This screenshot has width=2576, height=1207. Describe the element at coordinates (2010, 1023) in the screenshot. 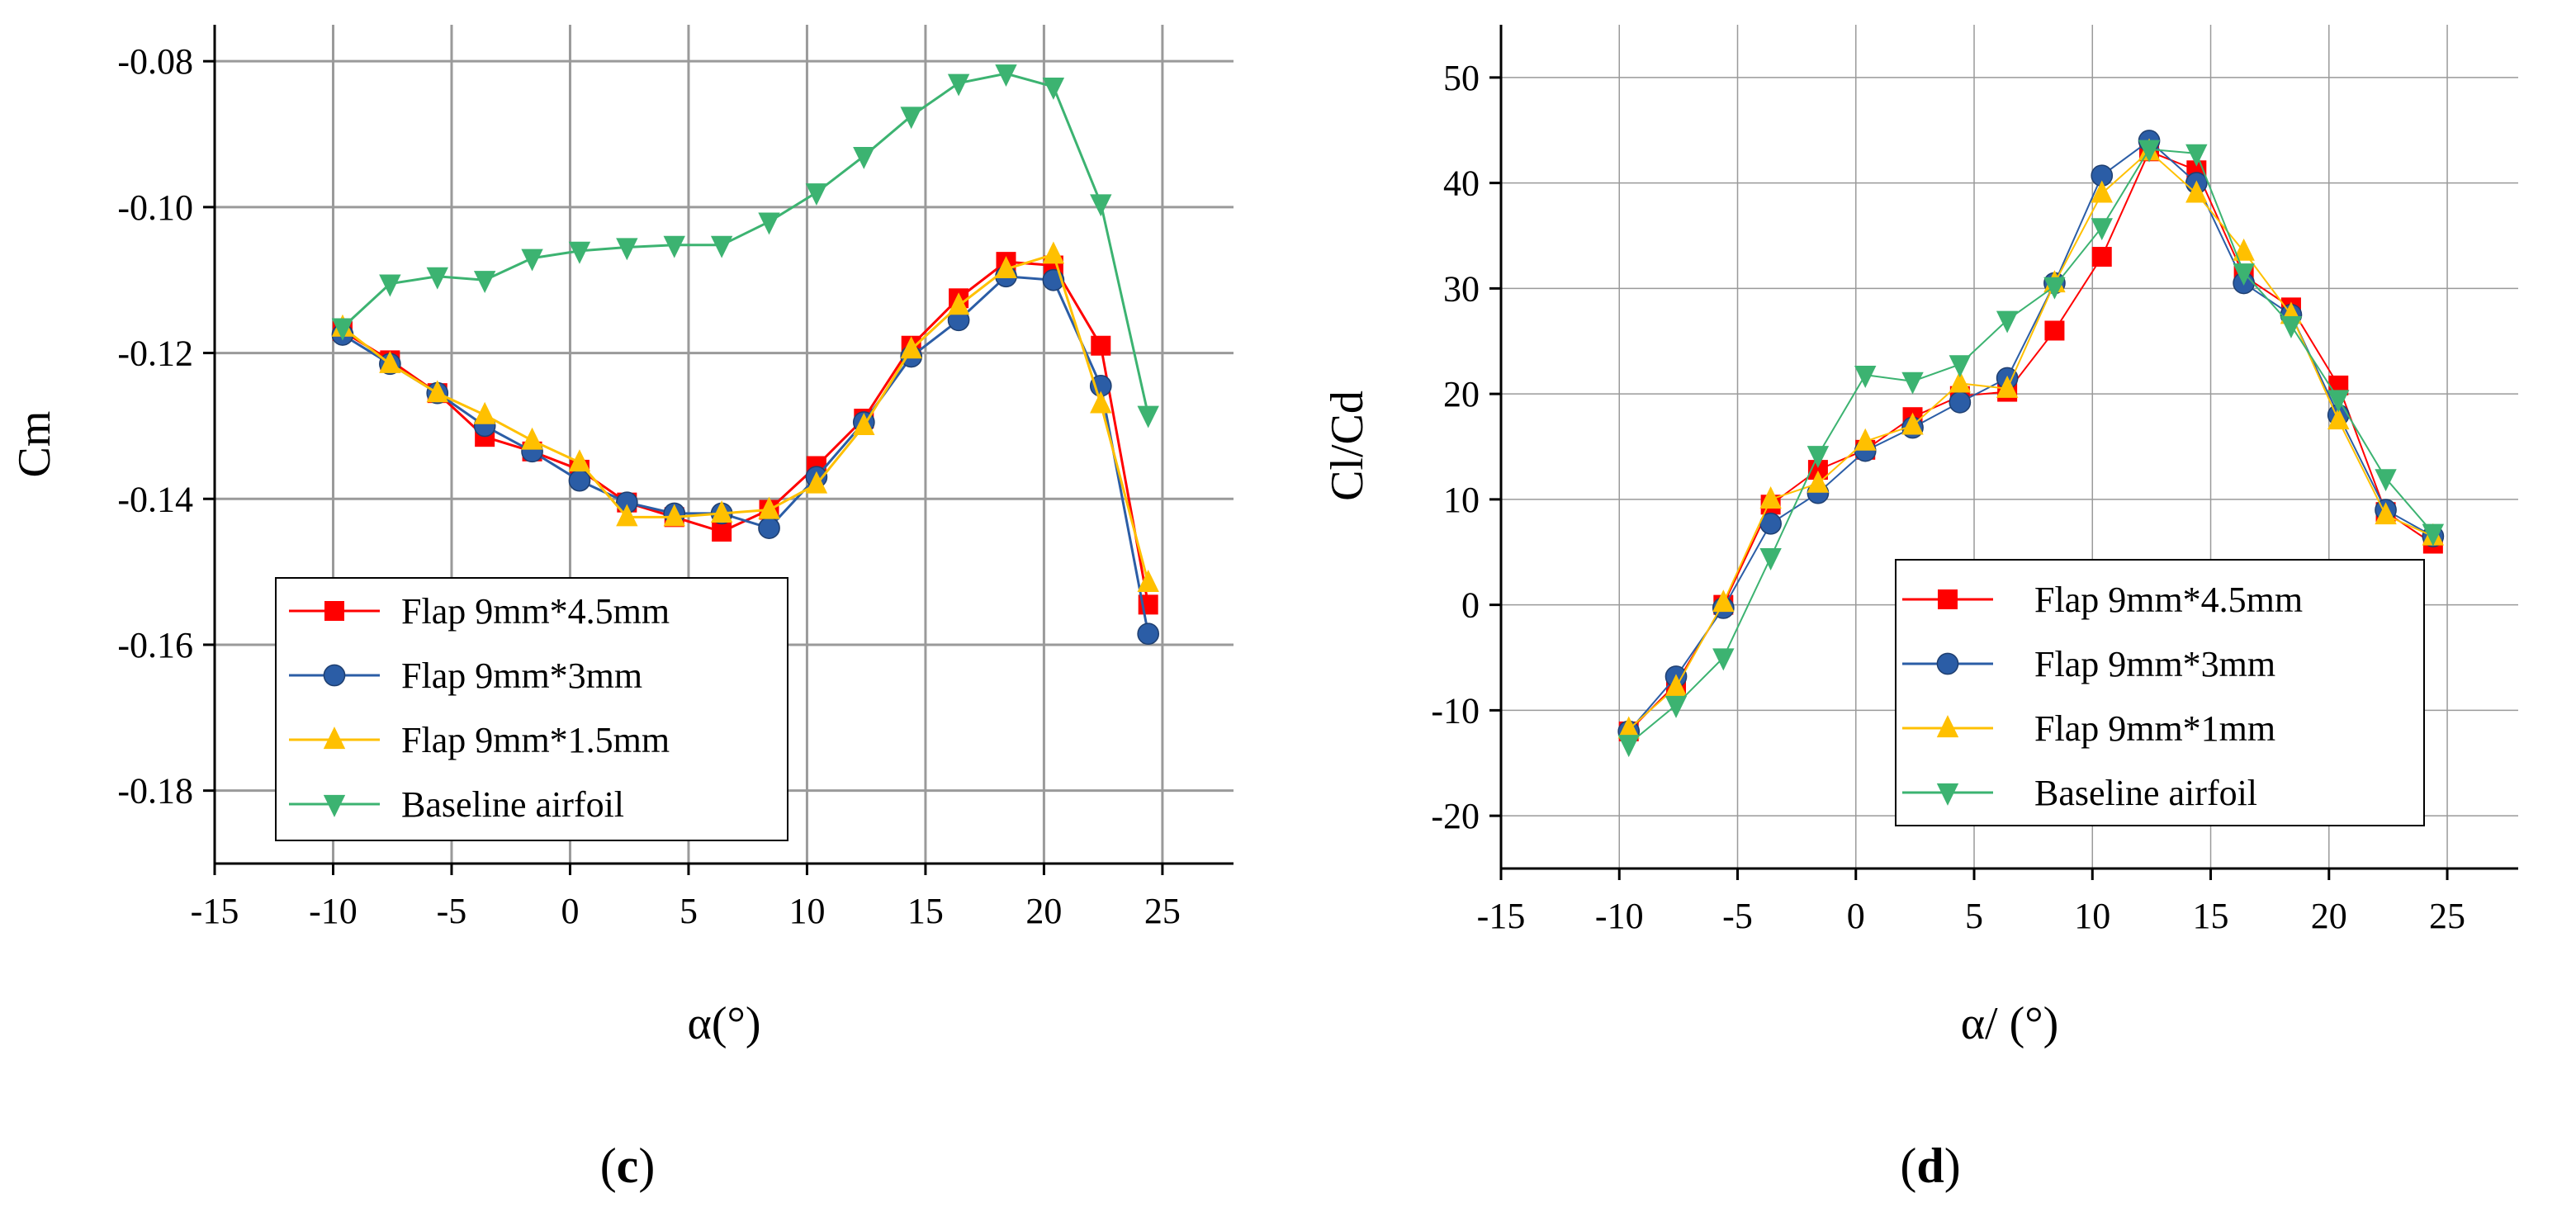

I see `x-axis-title-d: α/ (°)` at that location.